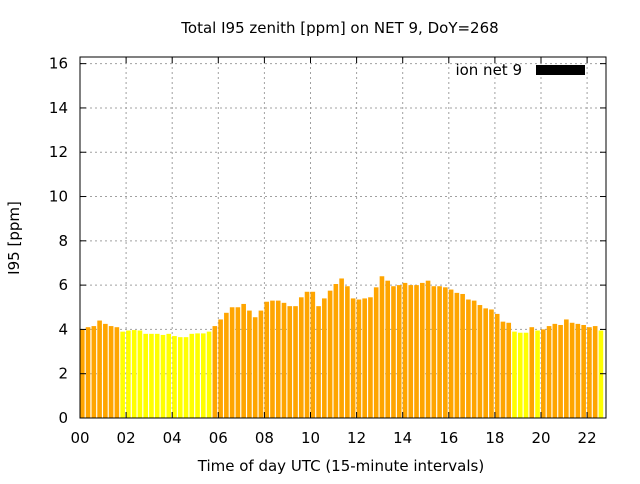 This screenshot has width=640, height=484. I want to click on x-tick-label: 08, so click(264, 438).